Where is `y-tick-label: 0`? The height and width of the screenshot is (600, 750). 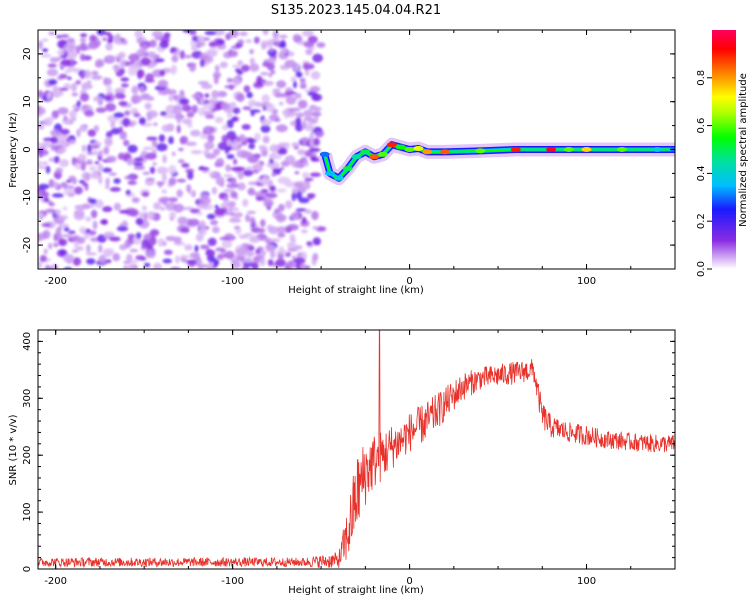 y-tick-label: 0 is located at coordinates (27, 149).